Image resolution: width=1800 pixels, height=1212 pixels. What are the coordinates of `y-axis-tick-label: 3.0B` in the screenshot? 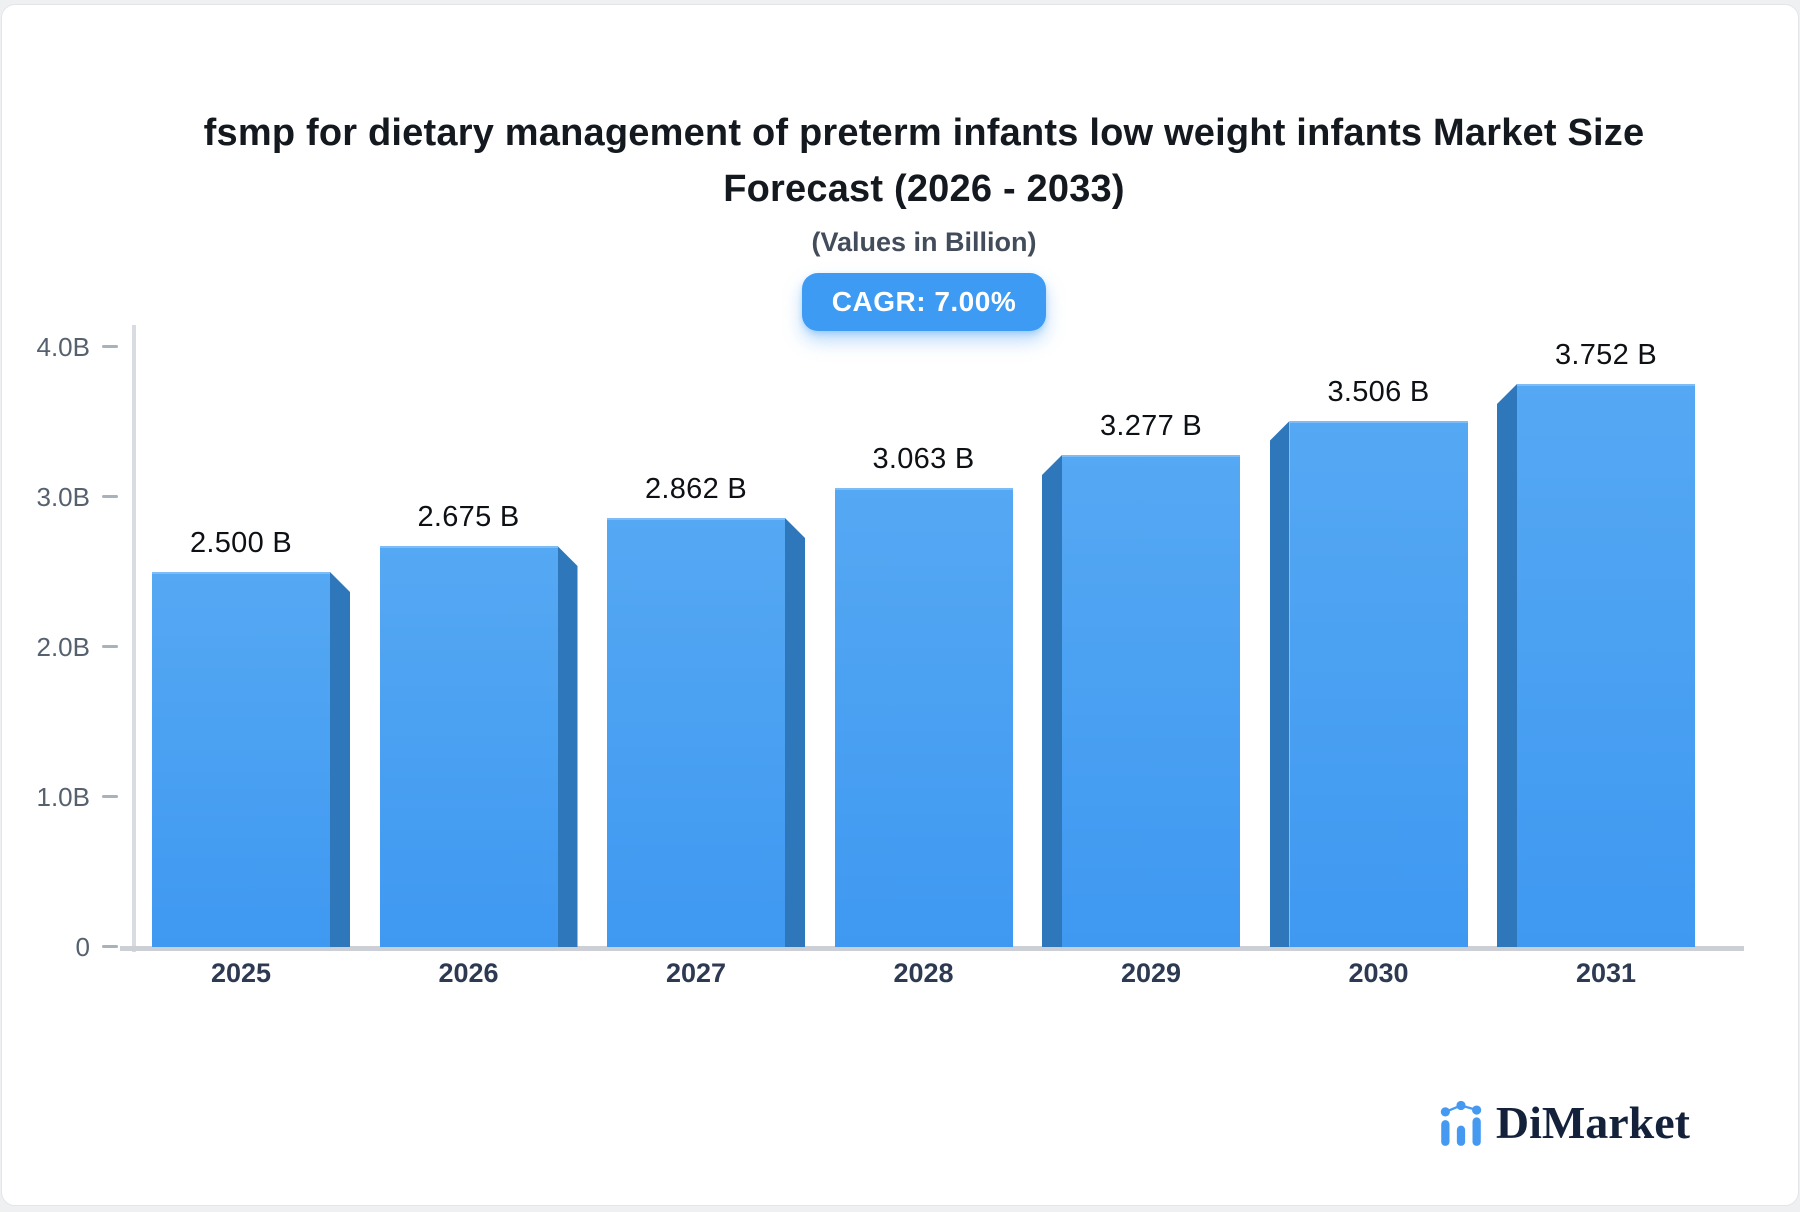 It's located at (63, 497).